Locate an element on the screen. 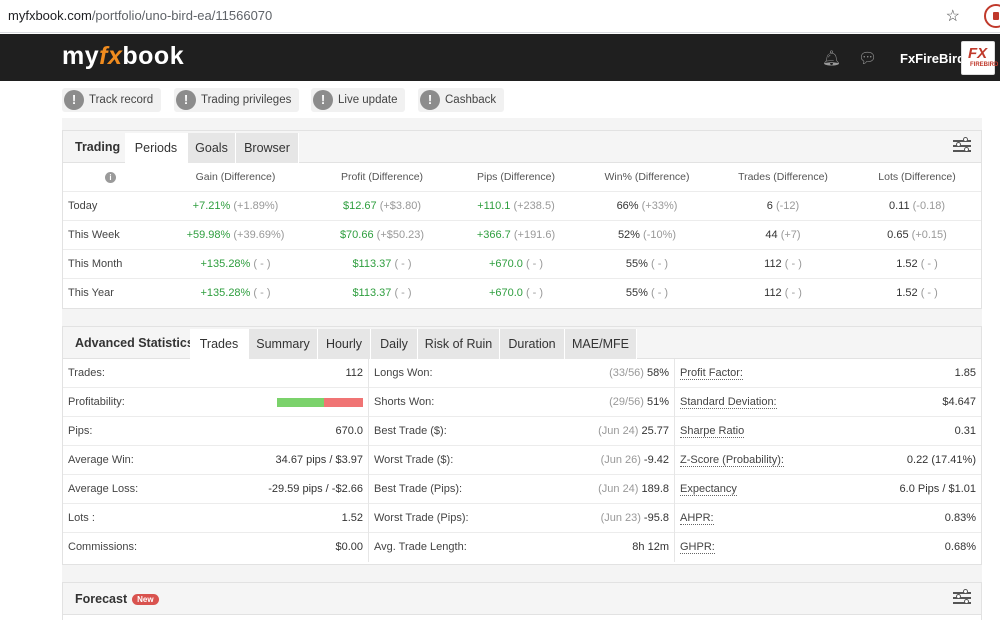 The width and height of the screenshot is (1000, 620). stat-label: Avg. Trade Length: is located at coordinates (420, 547).